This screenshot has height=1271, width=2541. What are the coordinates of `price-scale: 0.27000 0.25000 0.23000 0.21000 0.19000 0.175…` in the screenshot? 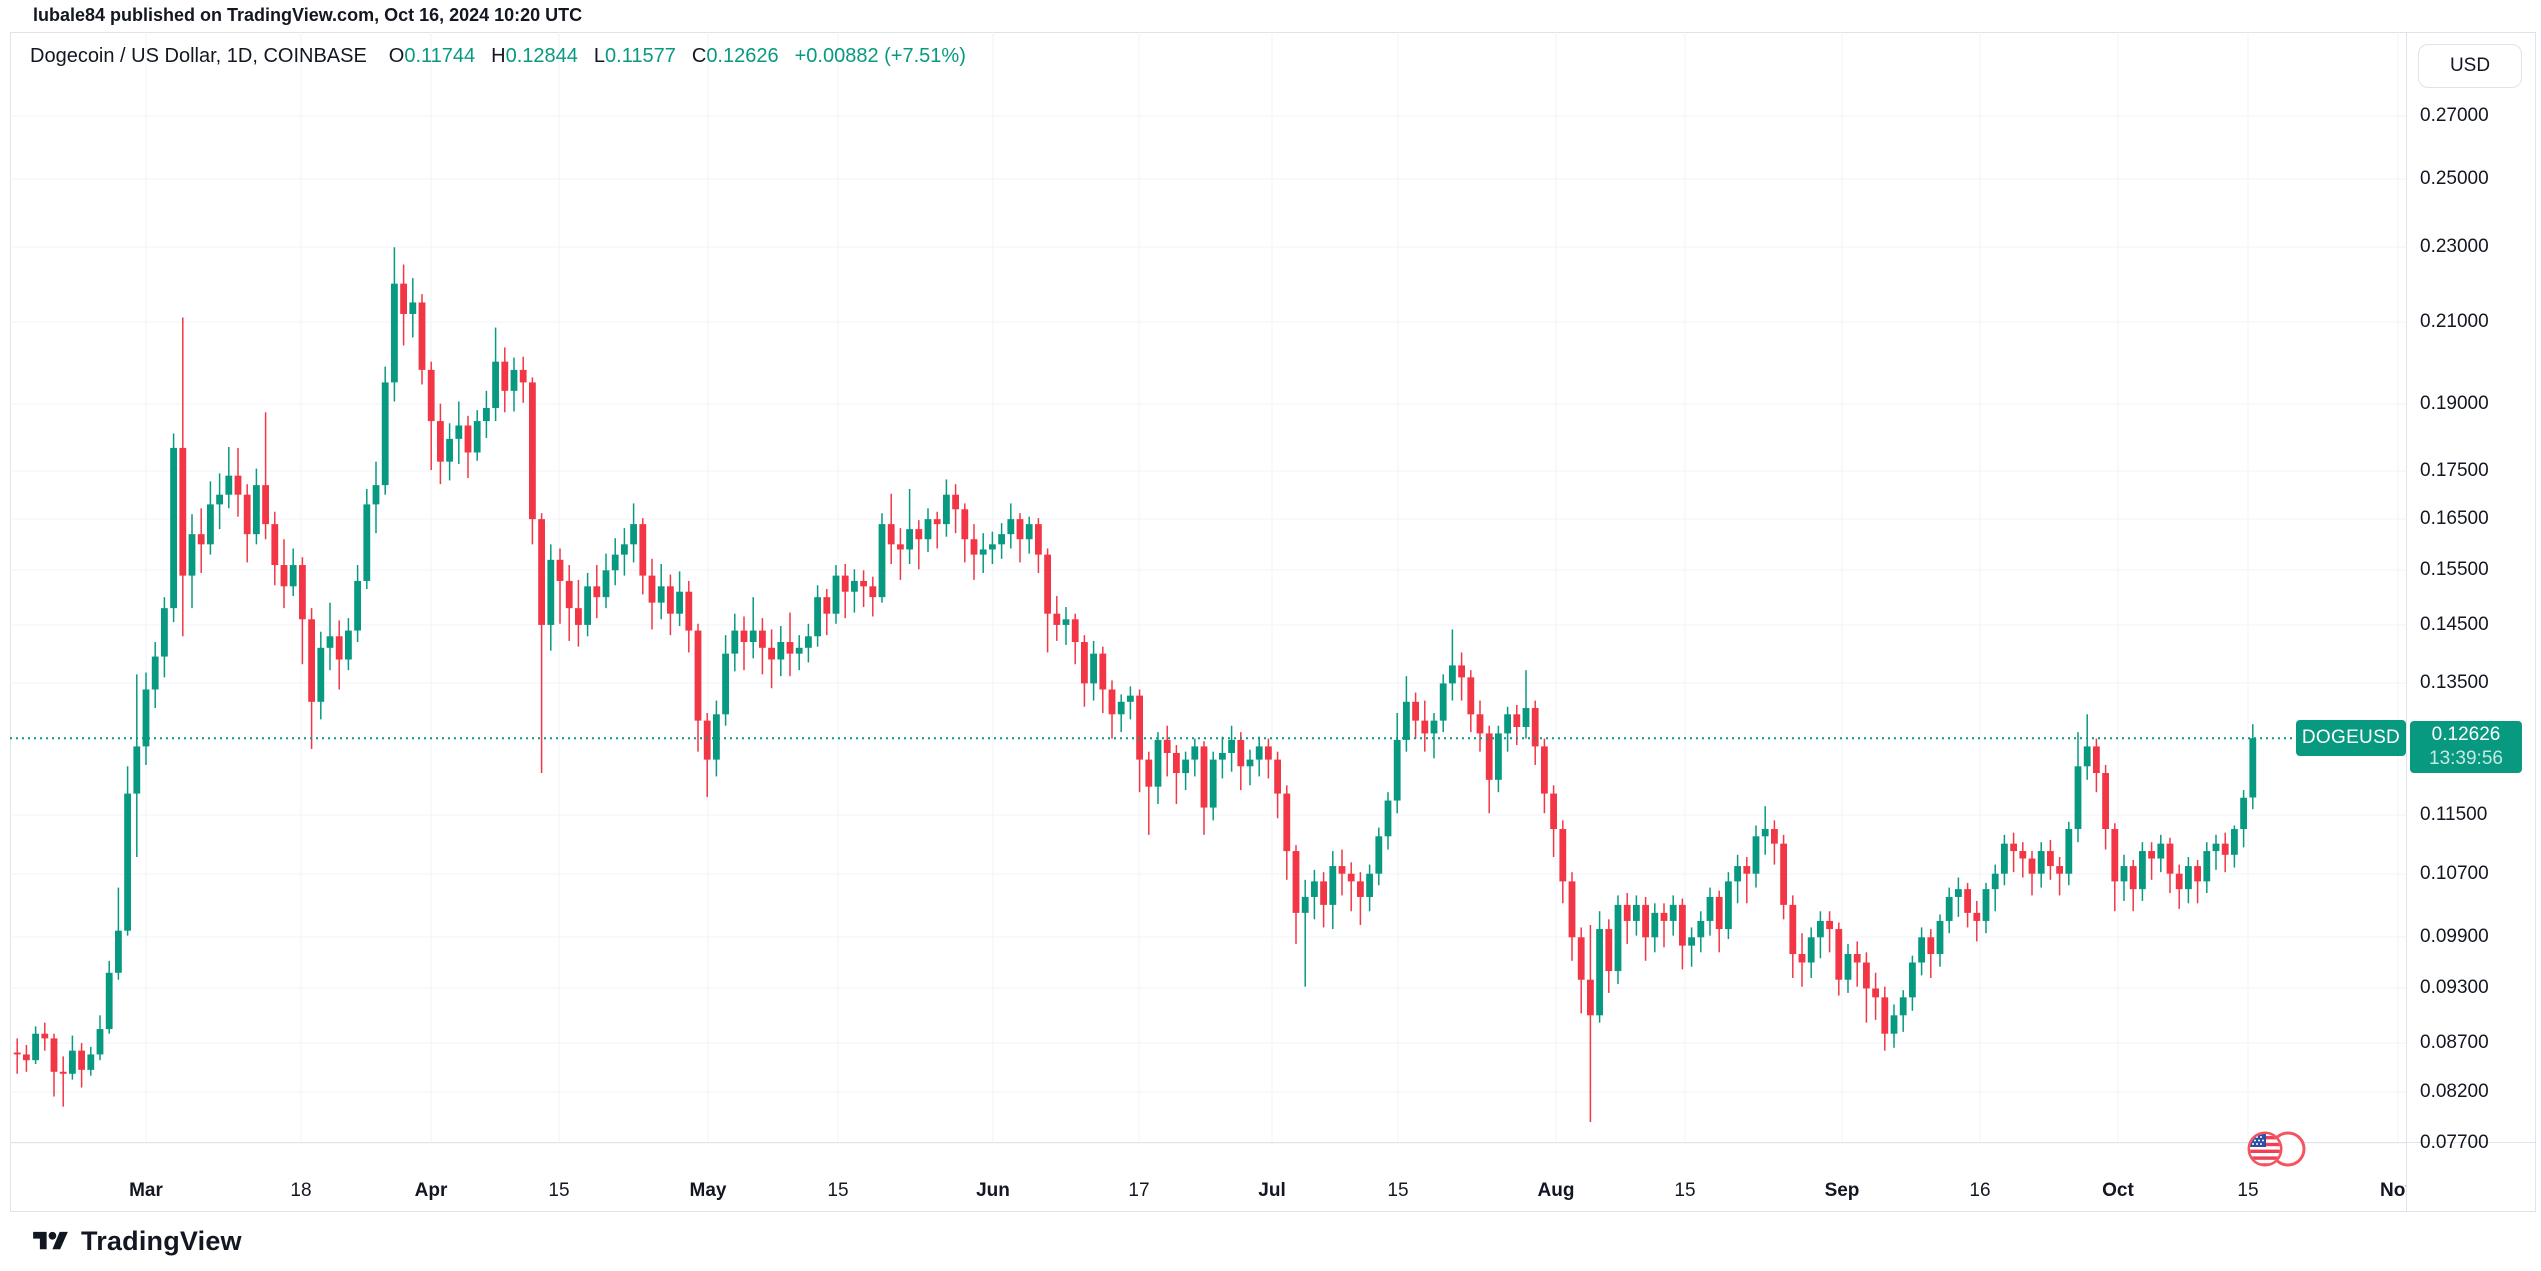 It's located at (2473, 635).